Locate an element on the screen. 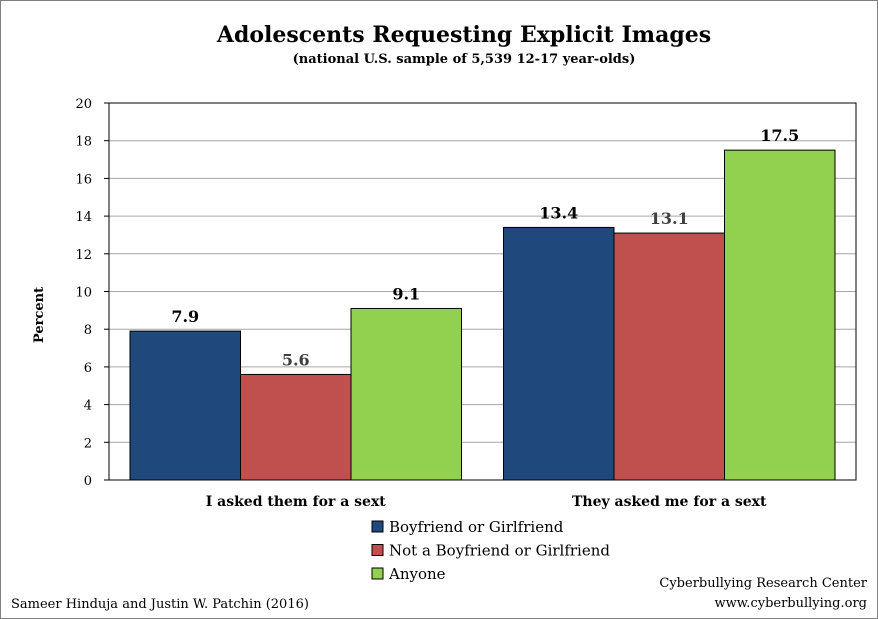 Image resolution: width=878 pixels, height=619 pixels. legend-entry: Boyfriend or Girlfriend is located at coordinates (476, 527).